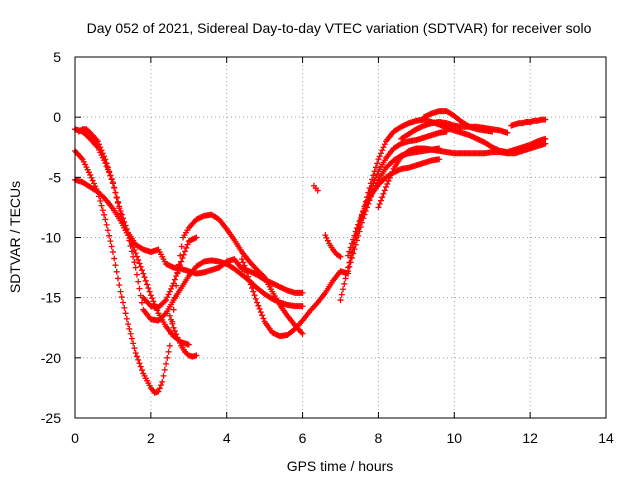 The height and width of the screenshot is (480, 640). I want to click on x-tick-label: 2, so click(151, 438).